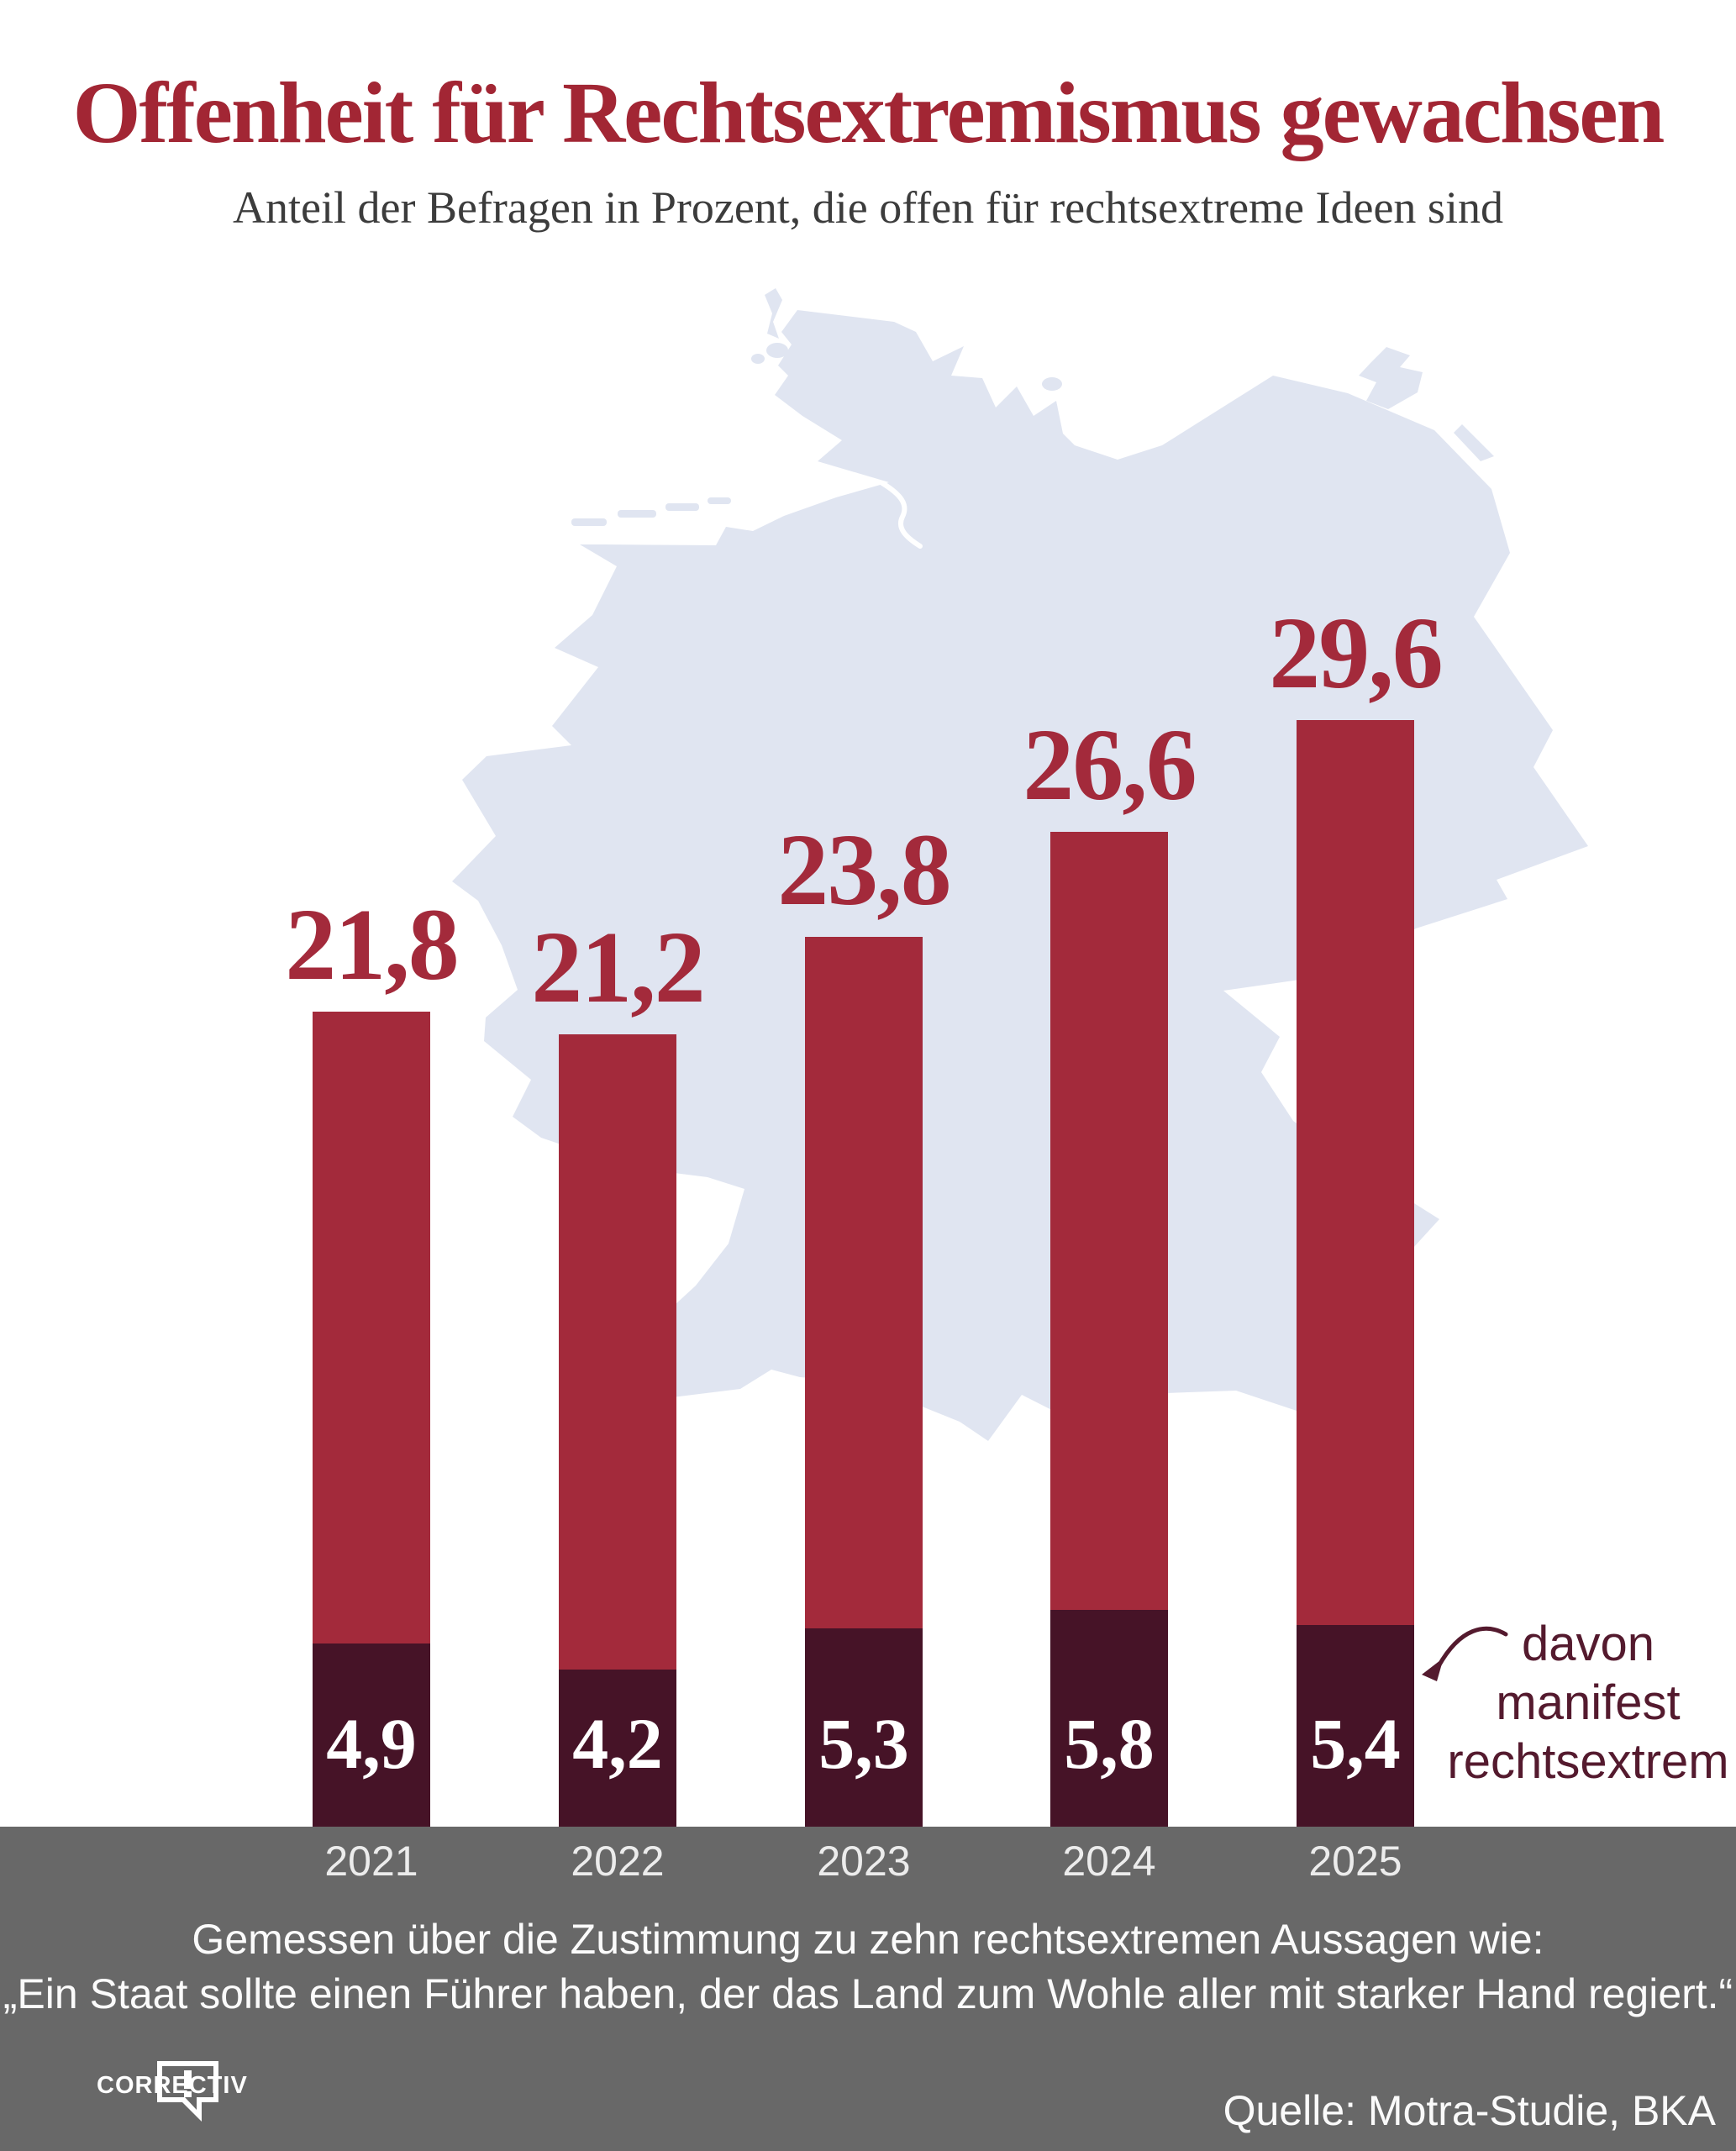 Image resolution: width=1736 pixels, height=2151 pixels. Describe the element at coordinates (758, 359) in the screenshot. I see `island-amrum` at that location.